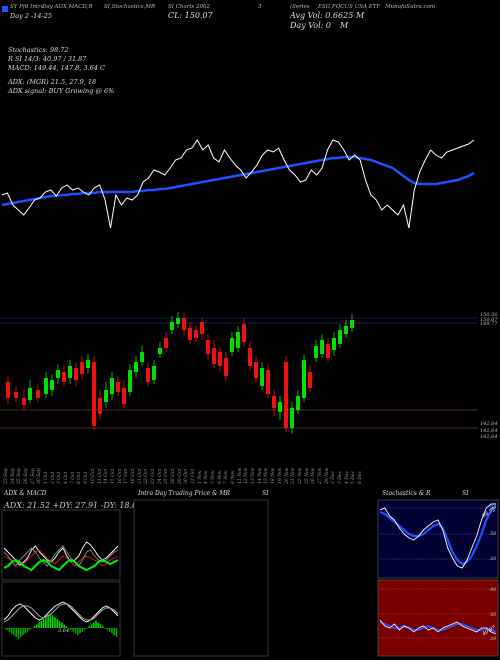 The width and height of the screenshot is (500, 660). What do you see at coordinates (133, 476) in the screenshot?
I see `date-tick-label: 18 Oct` at bounding box center [133, 476].